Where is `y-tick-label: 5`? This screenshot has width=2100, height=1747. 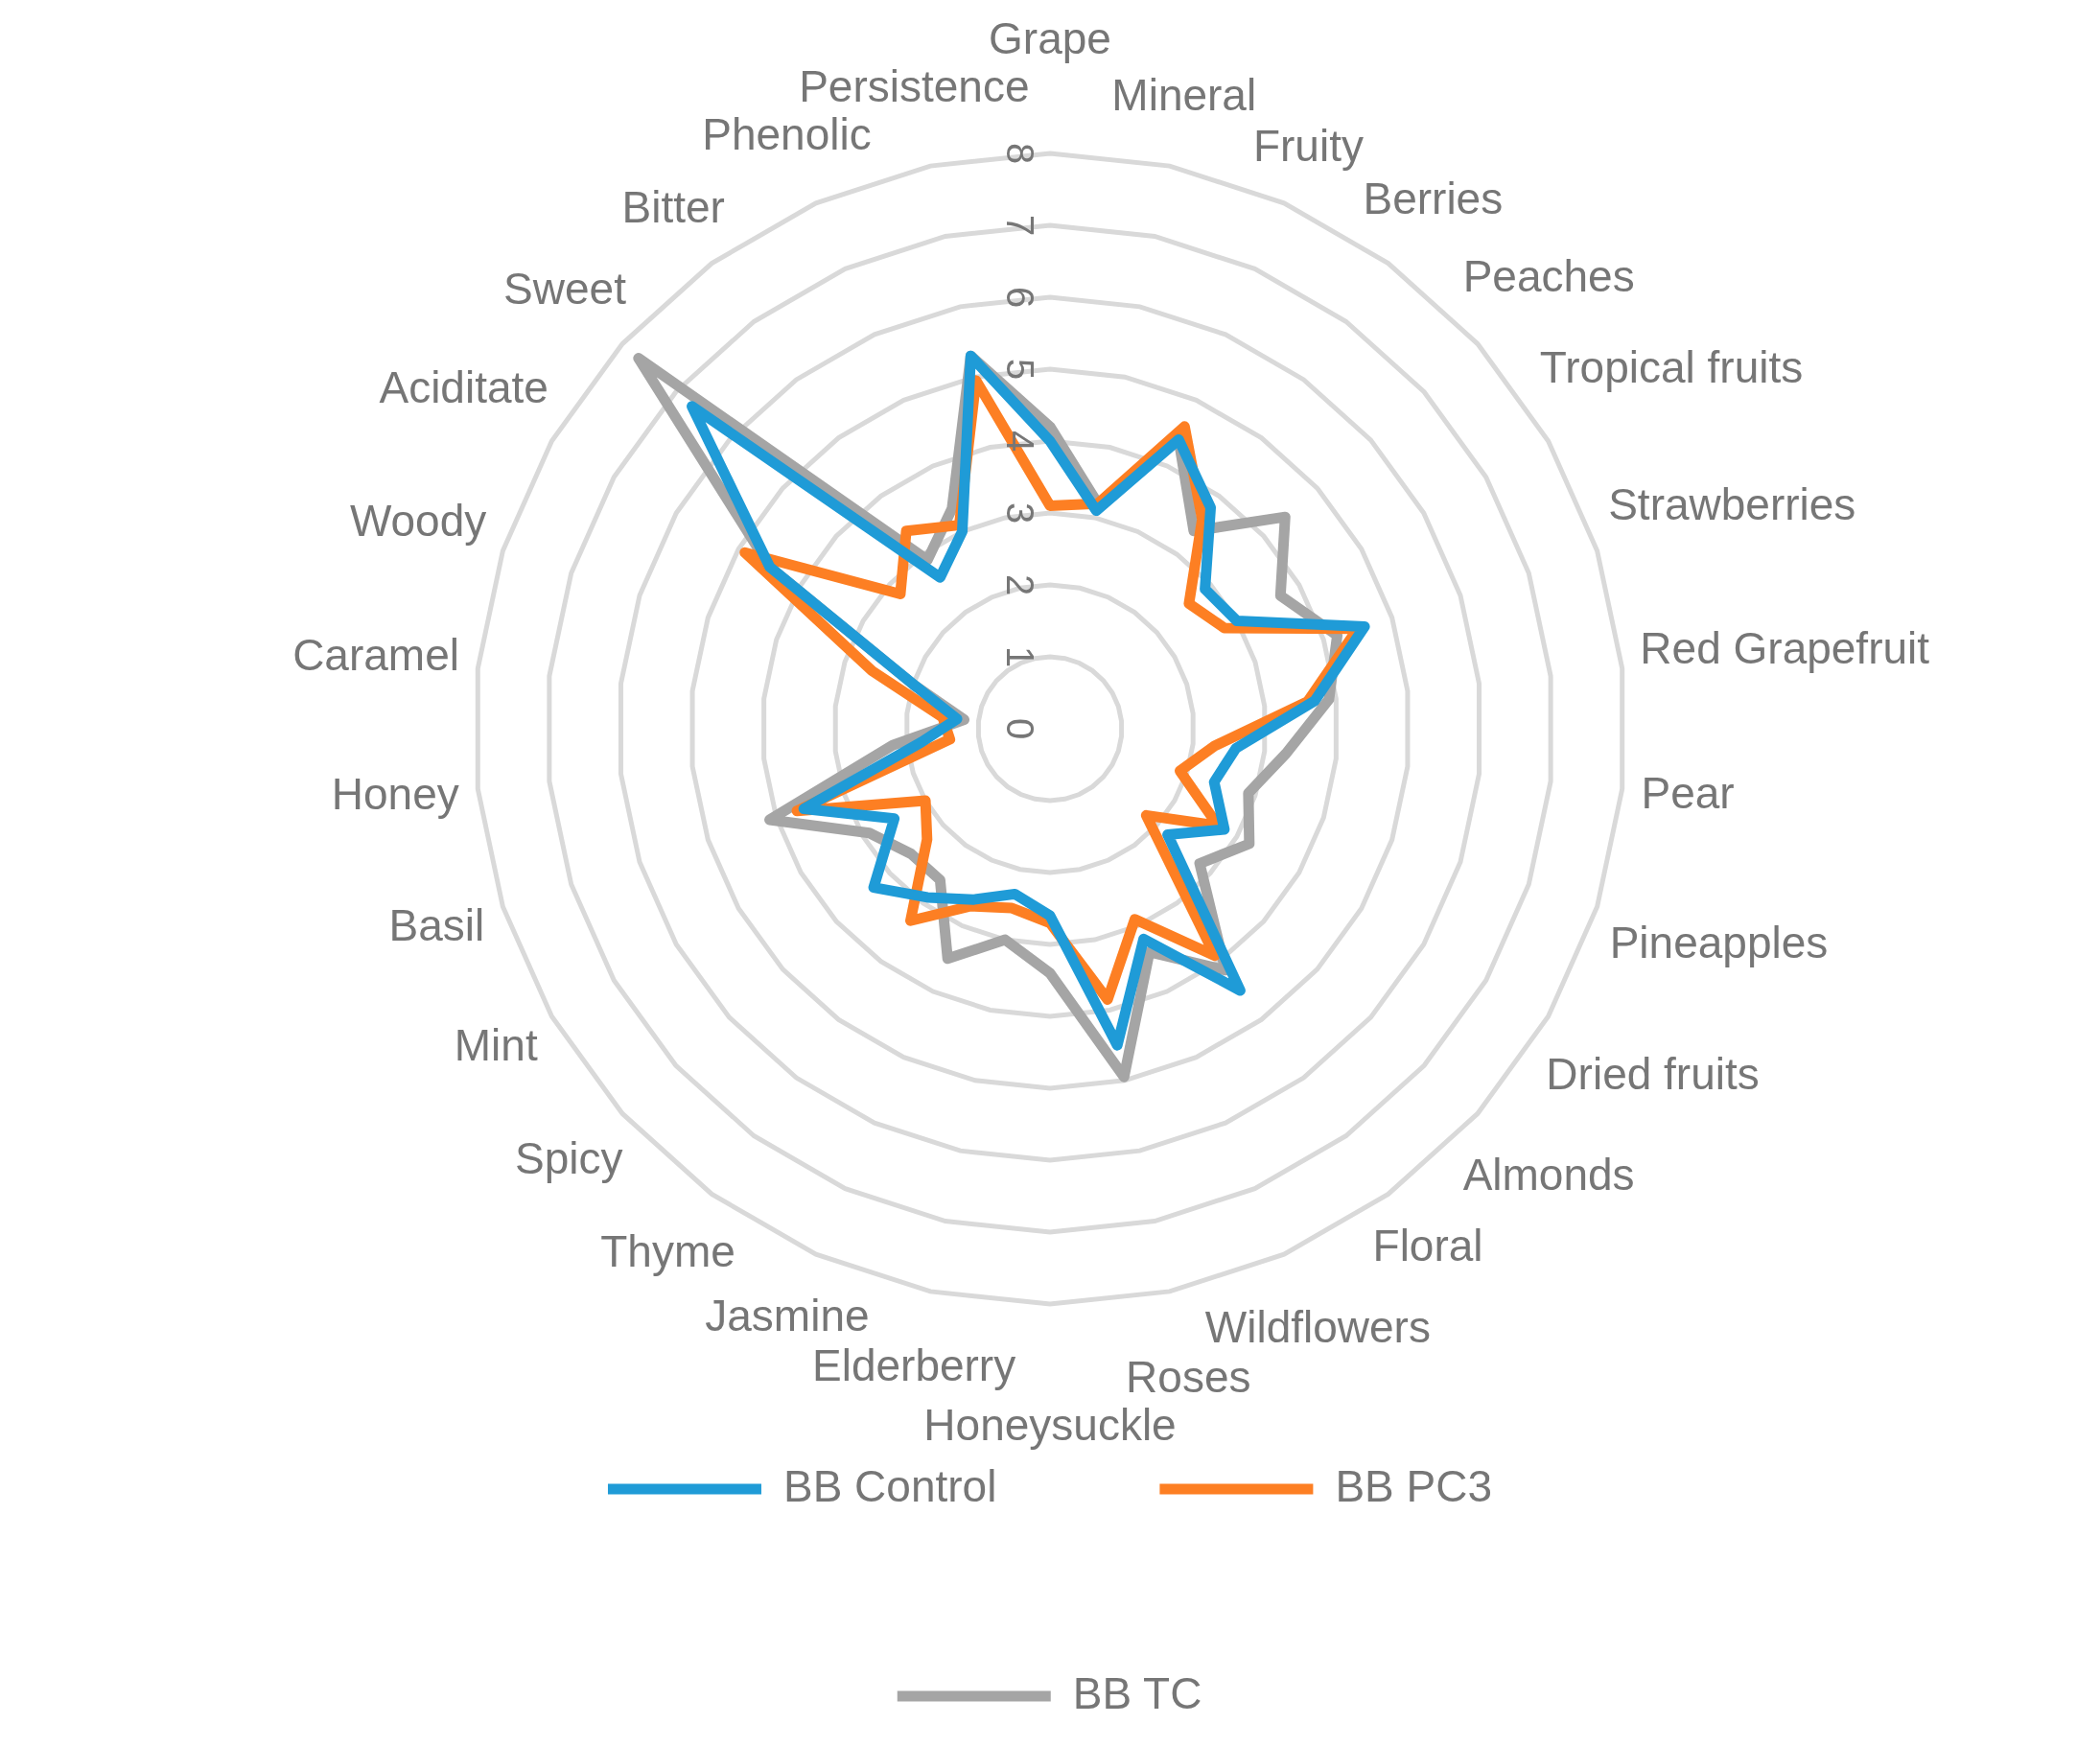 y-tick-label: 5 is located at coordinates (1020, 369).